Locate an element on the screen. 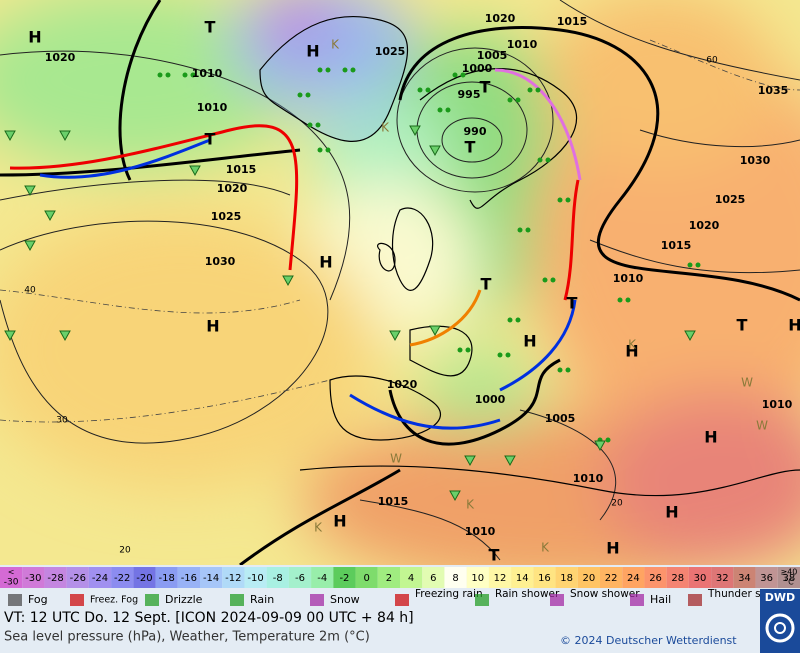 The height and width of the screenshot is (657, 800). scale-value: 30 is located at coordinates (700, 578).